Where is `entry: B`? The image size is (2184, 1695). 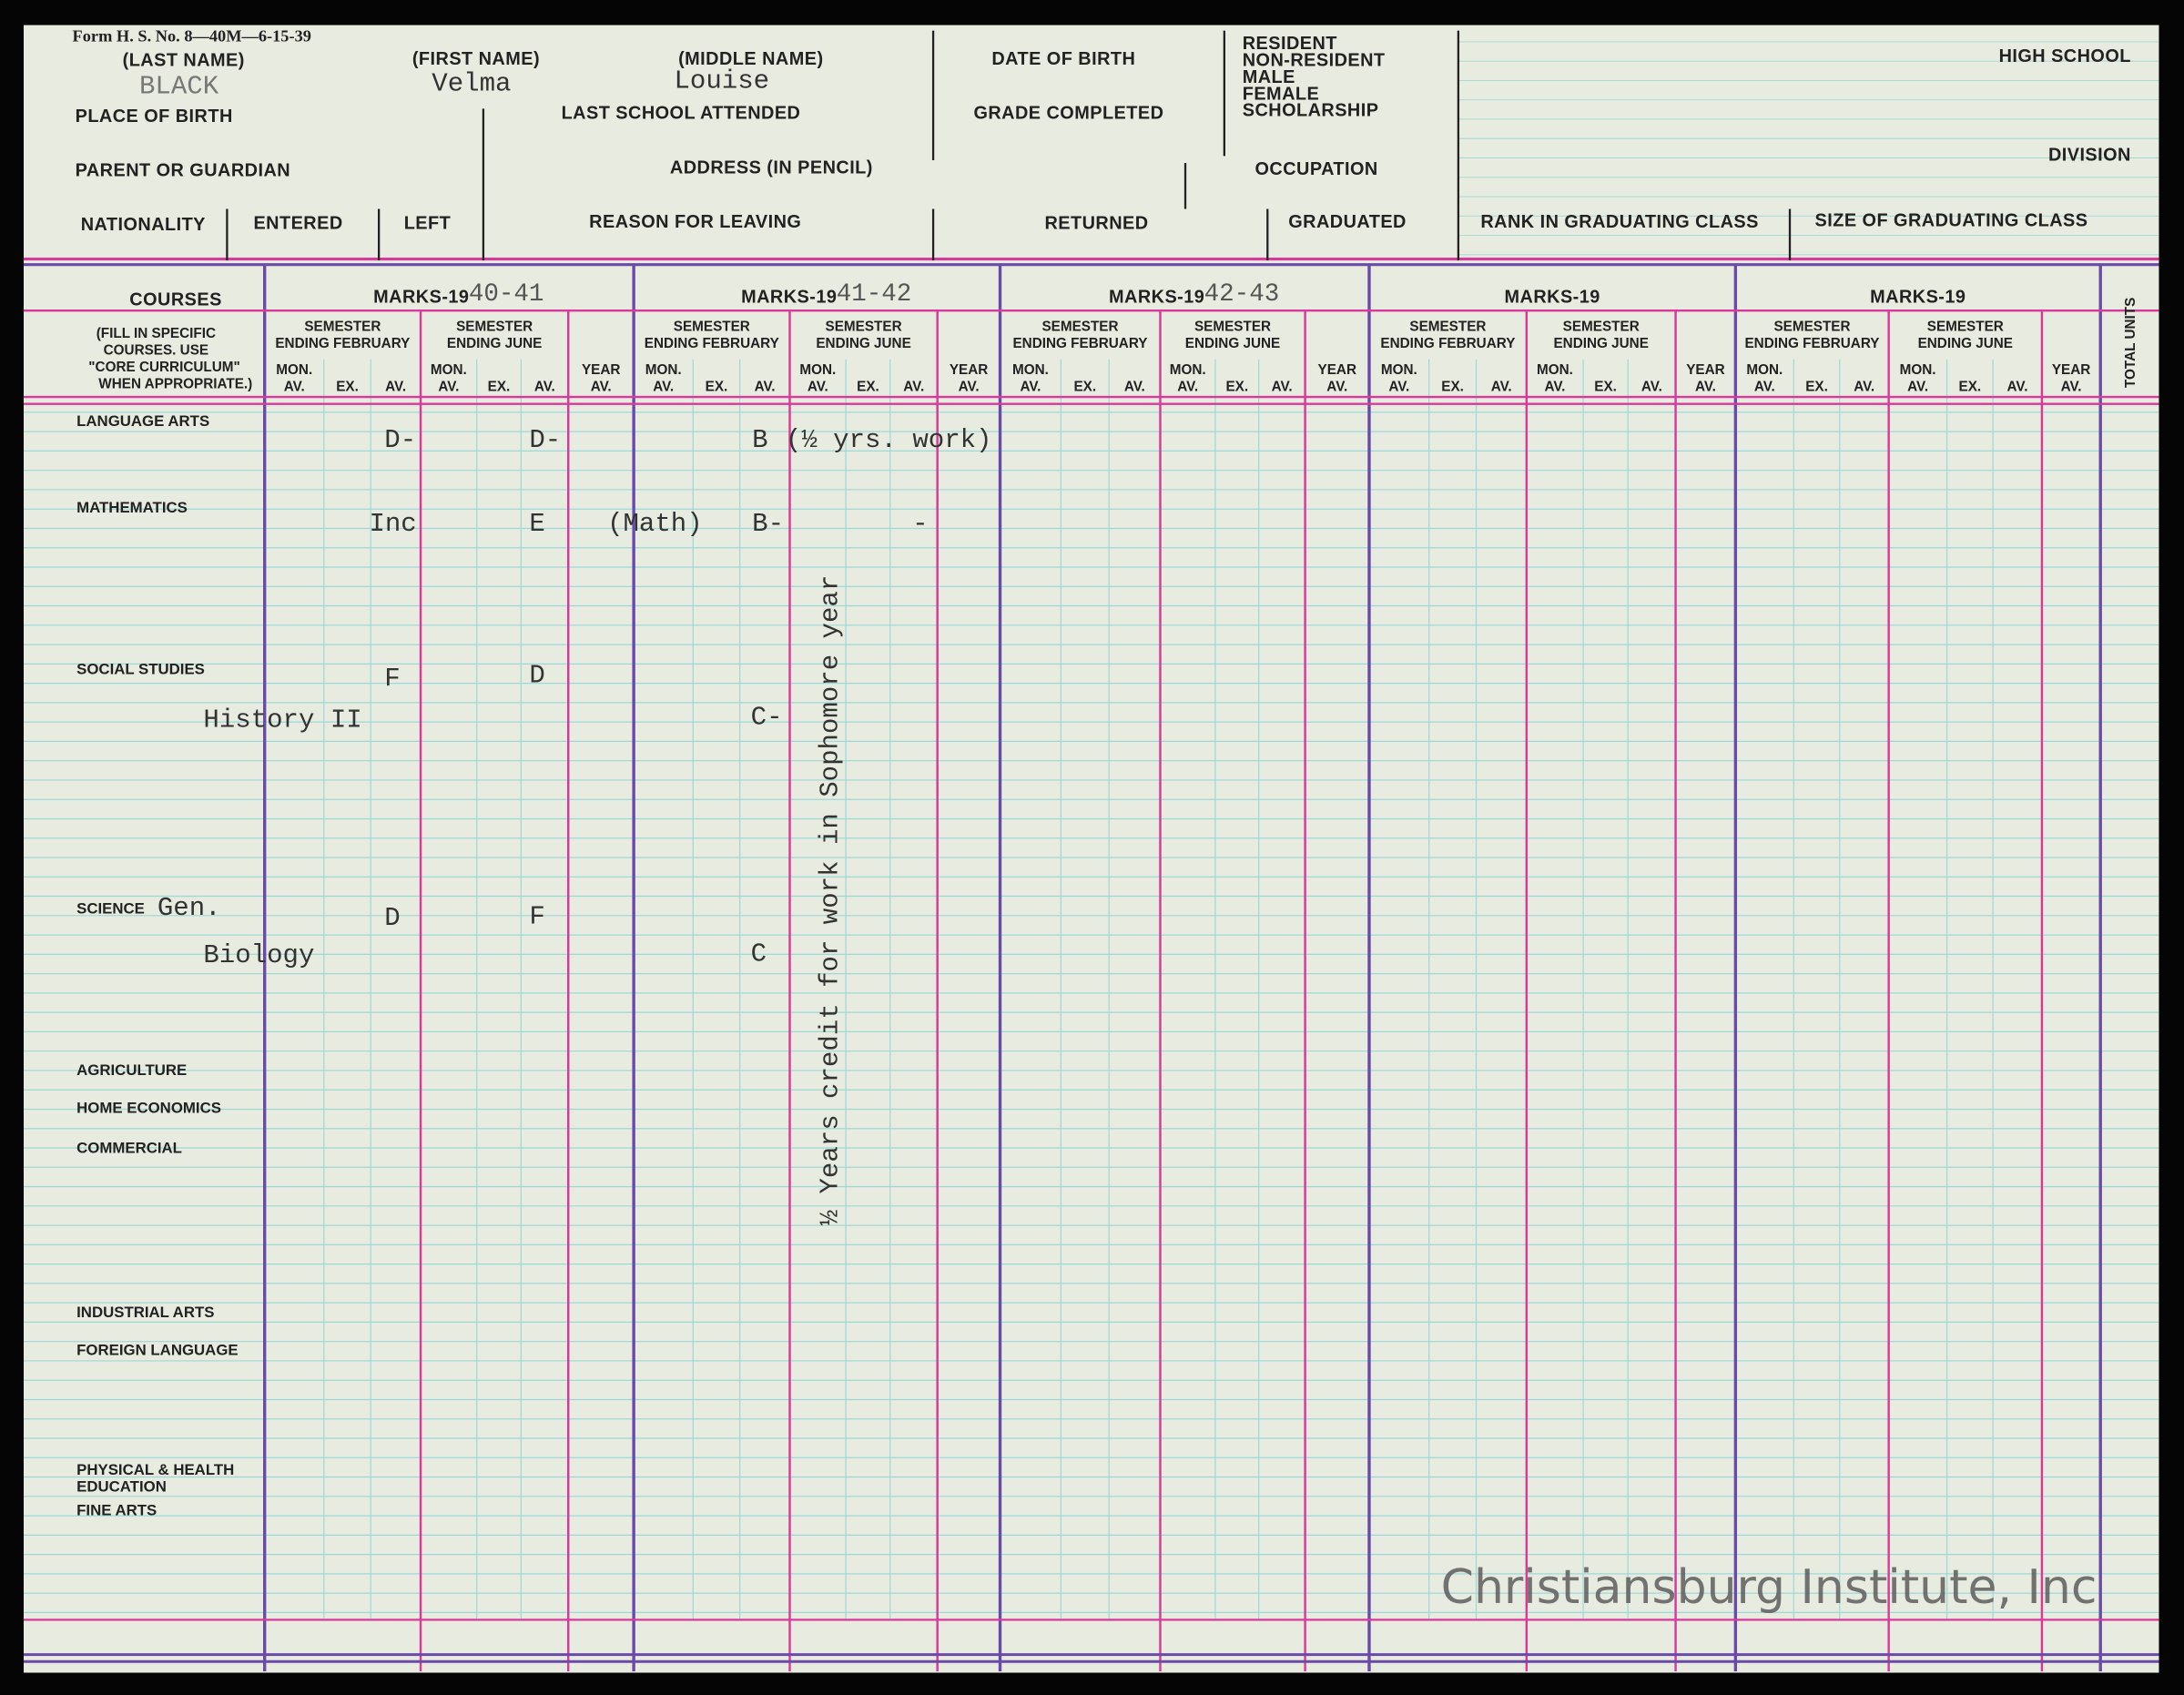
entry: B is located at coordinates (760, 440).